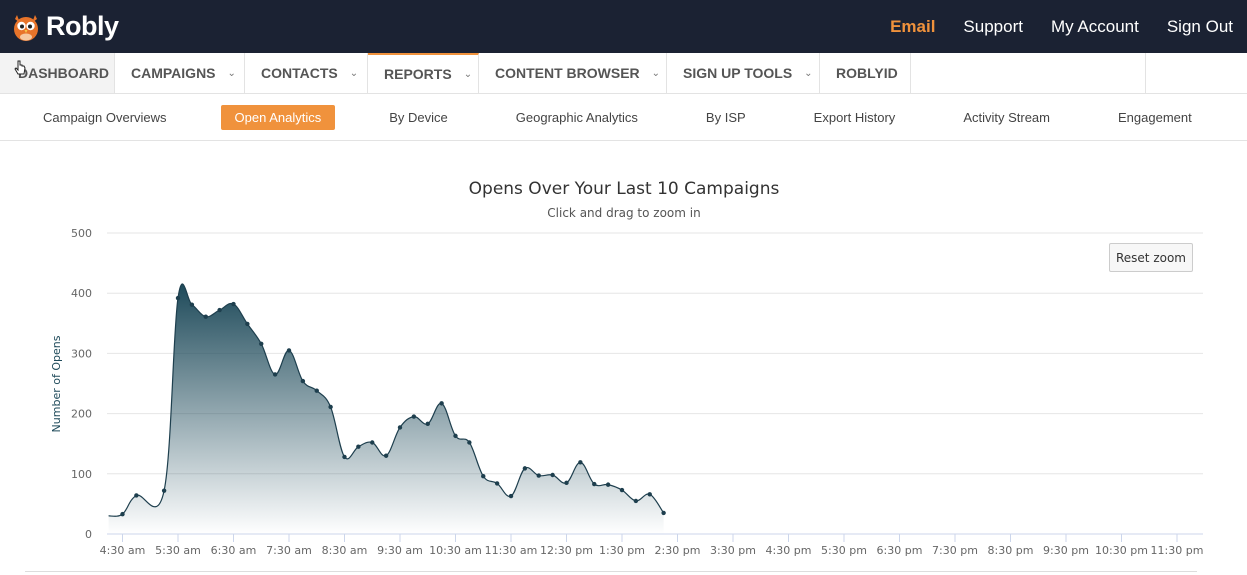 The image size is (1247, 575). Describe the element at coordinates (955, 550) in the screenshot. I see `x-tick-label: 7:30 pm` at that location.